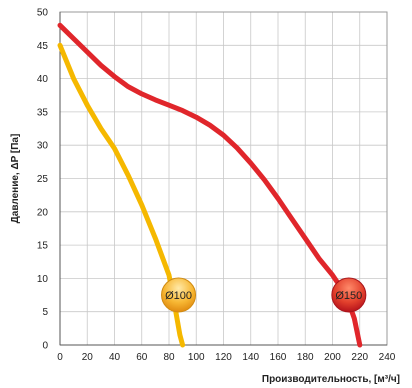  What do you see at coordinates (115, 357) in the screenshot?
I see `x-tick-label: 40` at bounding box center [115, 357].